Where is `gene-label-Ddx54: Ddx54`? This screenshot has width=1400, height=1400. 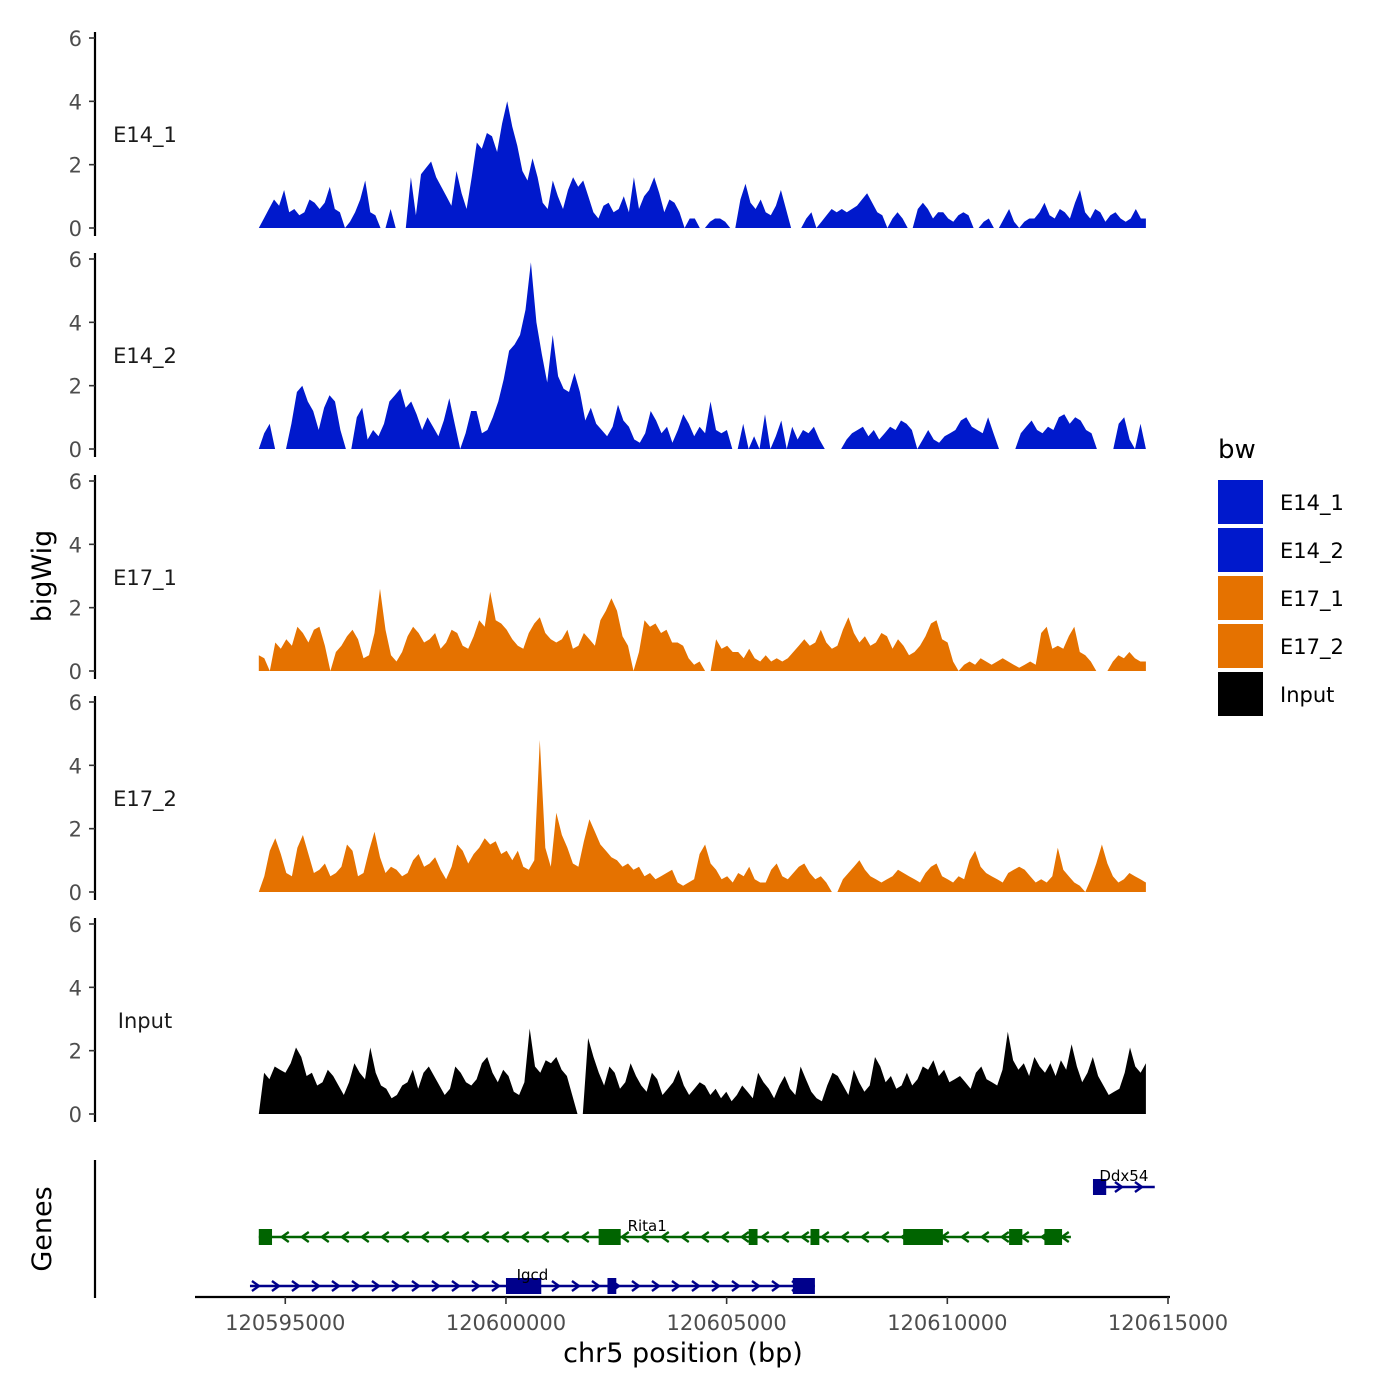 gene-label-Ddx54: Ddx54 is located at coordinates (1123, 1176).